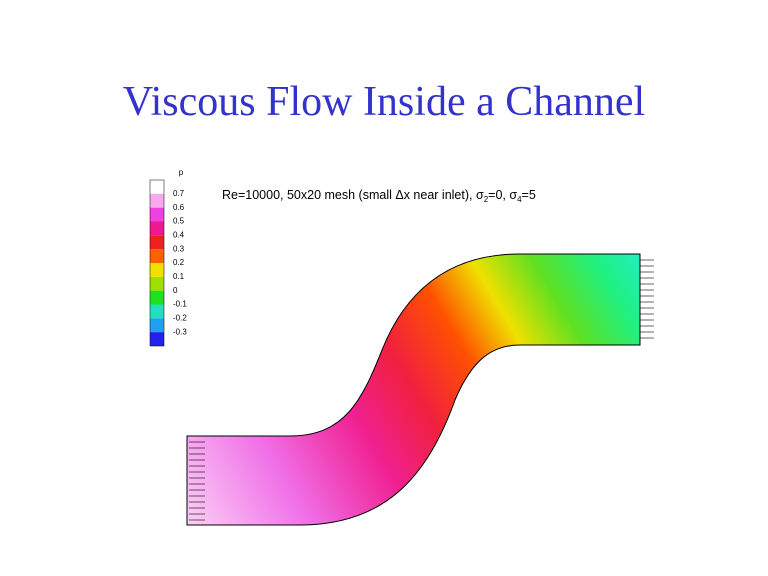 This screenshot has height=576, width=768. I want to click on colorbar-label: 0.7, so click(179, 193).